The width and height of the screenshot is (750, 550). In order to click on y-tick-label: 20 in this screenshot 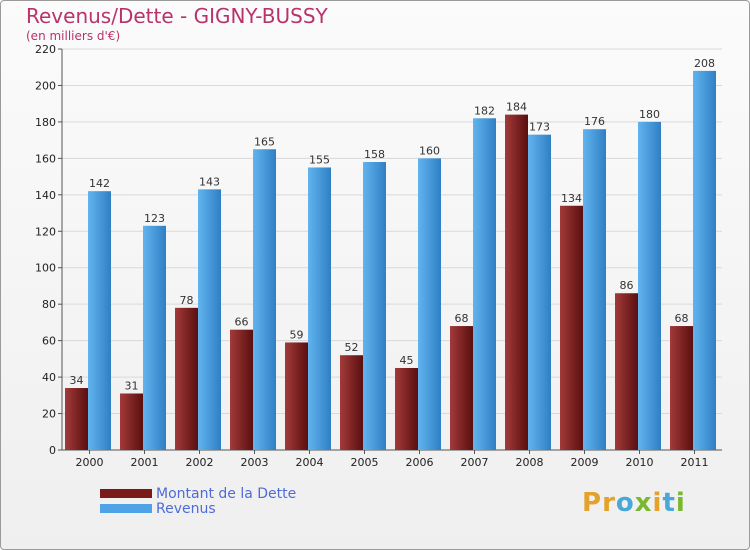, I will do `click(49, 414)`.